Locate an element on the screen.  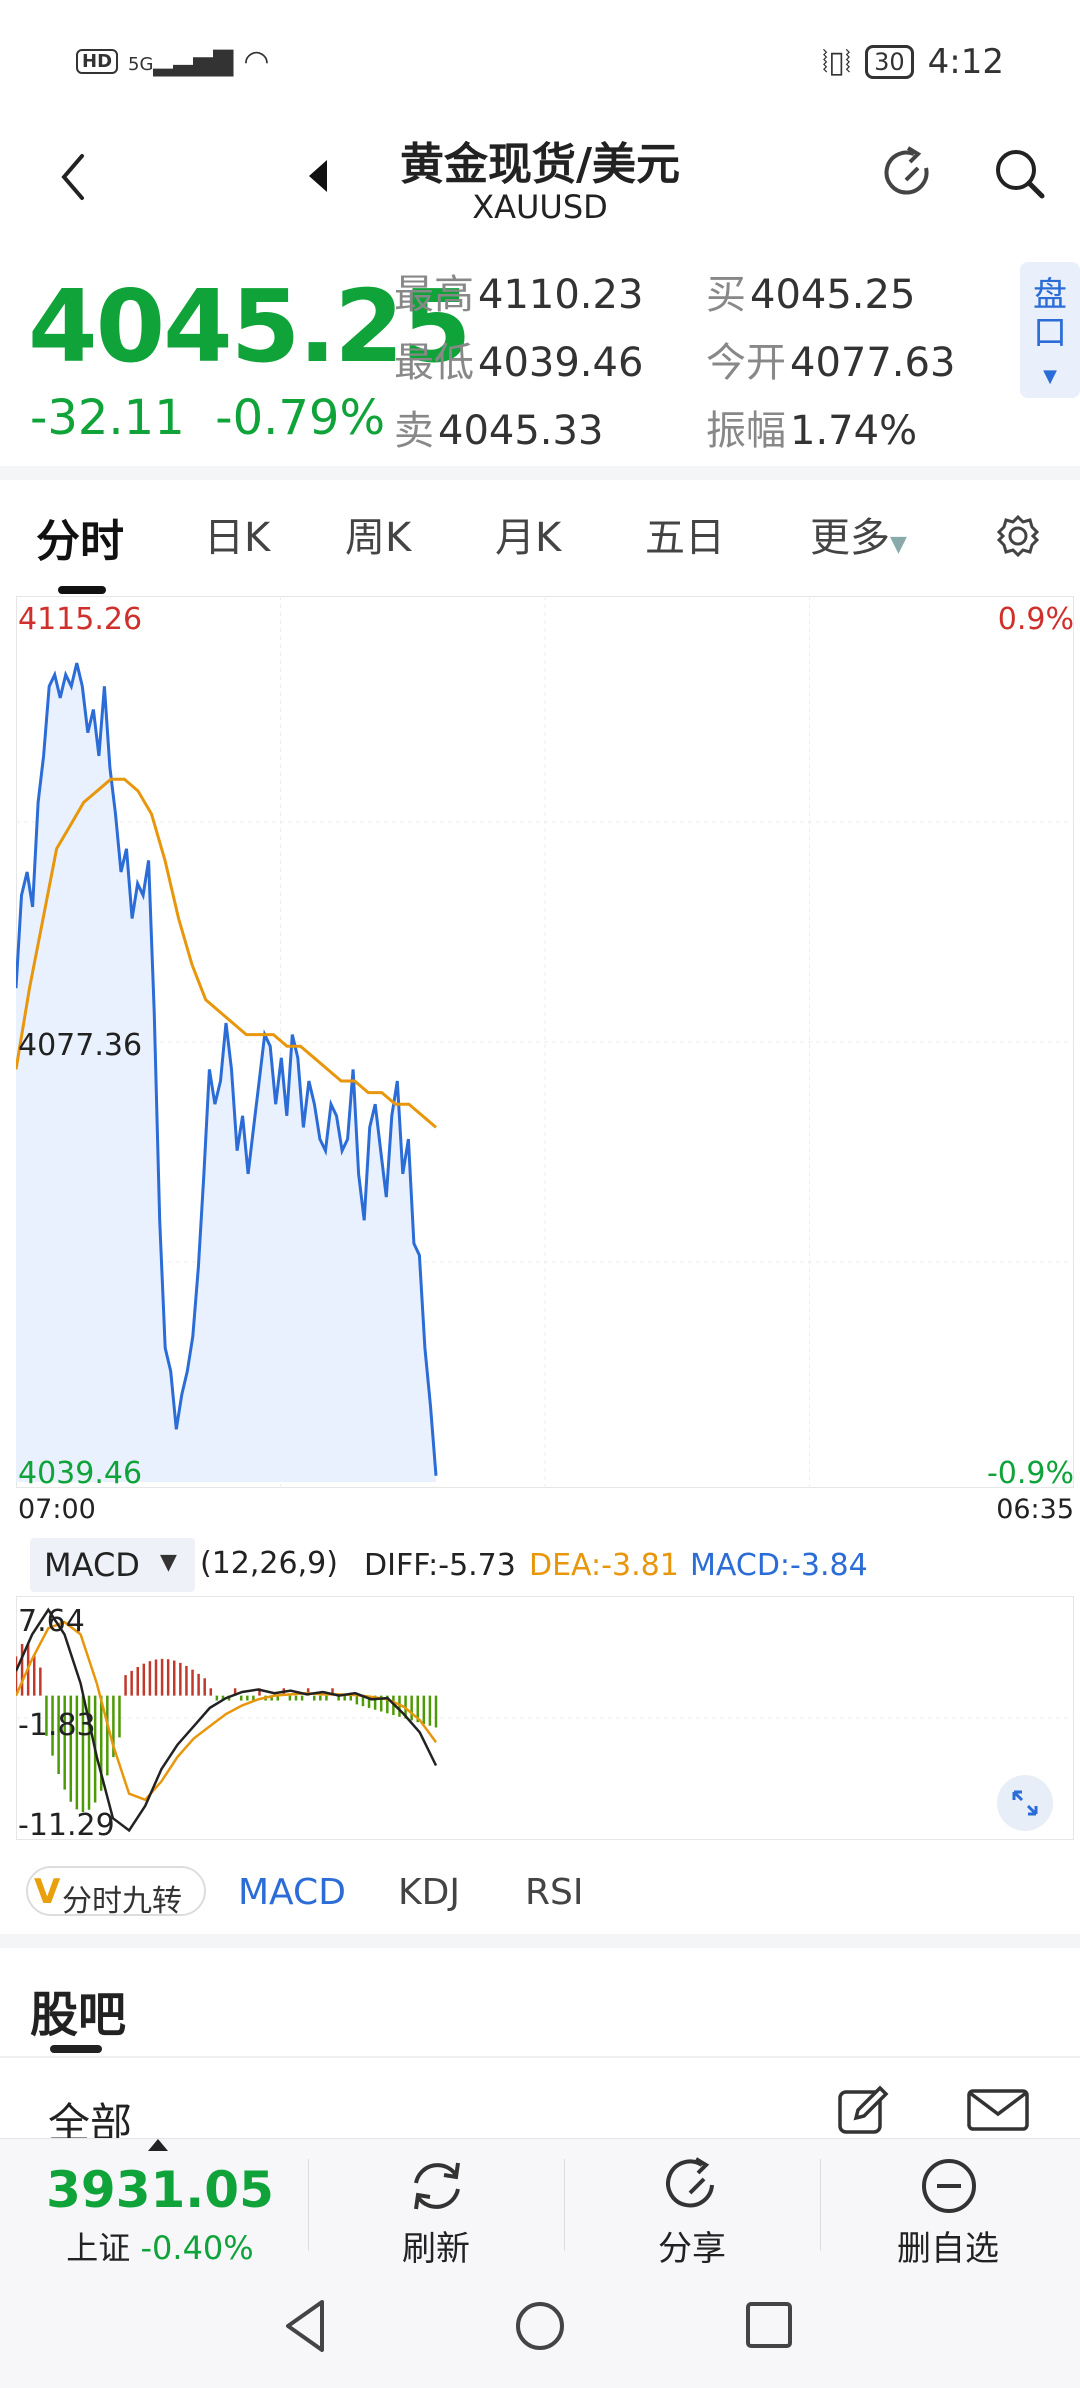
share-button: 分享 is located at coordinates (692, 2204).